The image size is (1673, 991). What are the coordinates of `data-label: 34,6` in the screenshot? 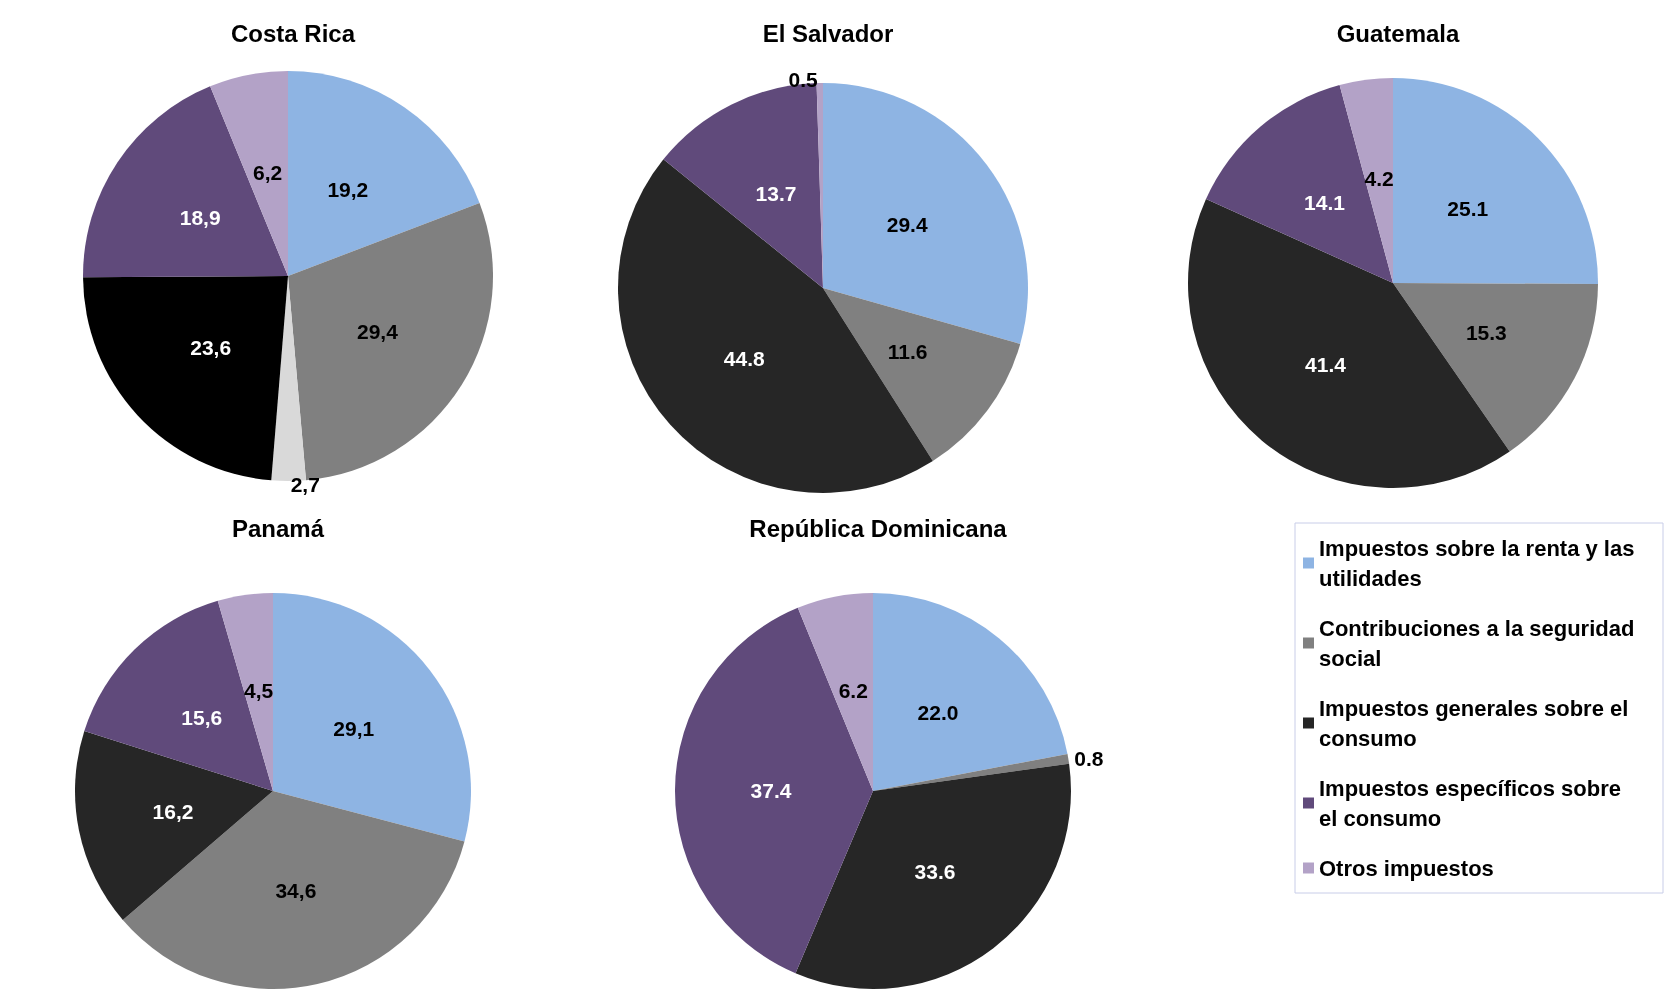 It's located at (296, 890).